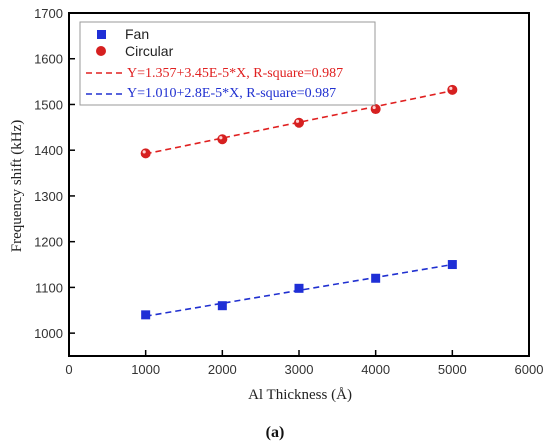 The height and width of the screenshot is (448, 550). I want to click on x-axis-label: Al Thickness (Å), so click(300, 395).